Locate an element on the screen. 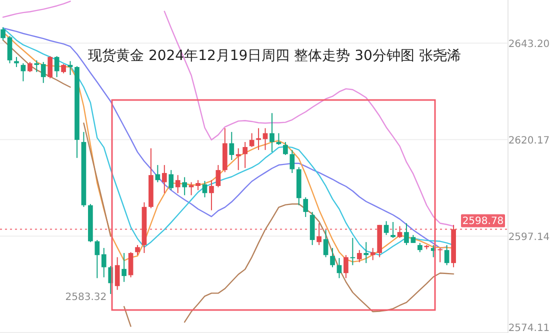 The width and height of the screenshot is (550, 333). annotation: 2583.32 is located at coordinates (86, 297).